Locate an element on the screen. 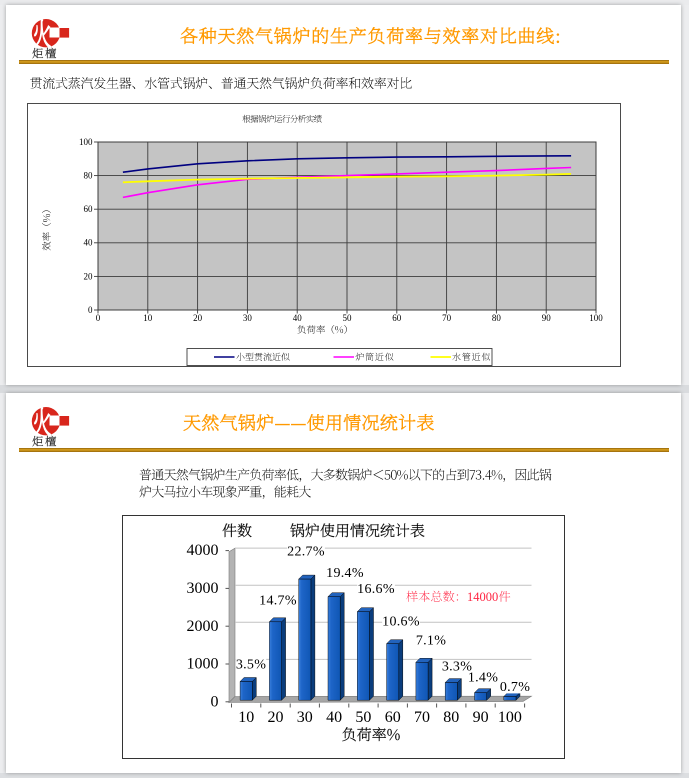 The image size is (689, 778). svg-text: 4000 is located at coordinates (203, 550).